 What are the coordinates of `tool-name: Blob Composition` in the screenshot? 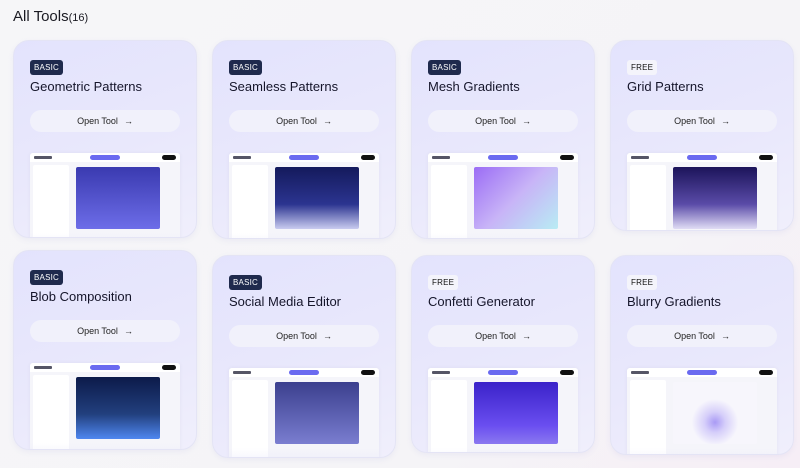 It's located at (81, 296).